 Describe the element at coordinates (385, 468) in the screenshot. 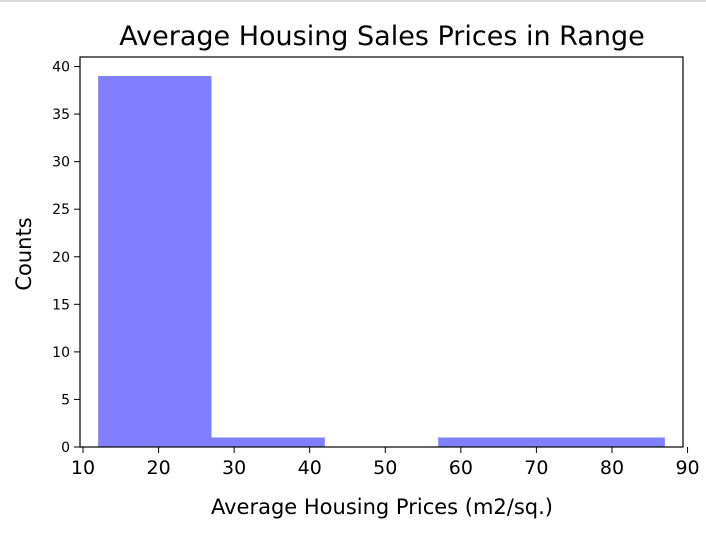

I see `x-tick-label: 50` at that location.